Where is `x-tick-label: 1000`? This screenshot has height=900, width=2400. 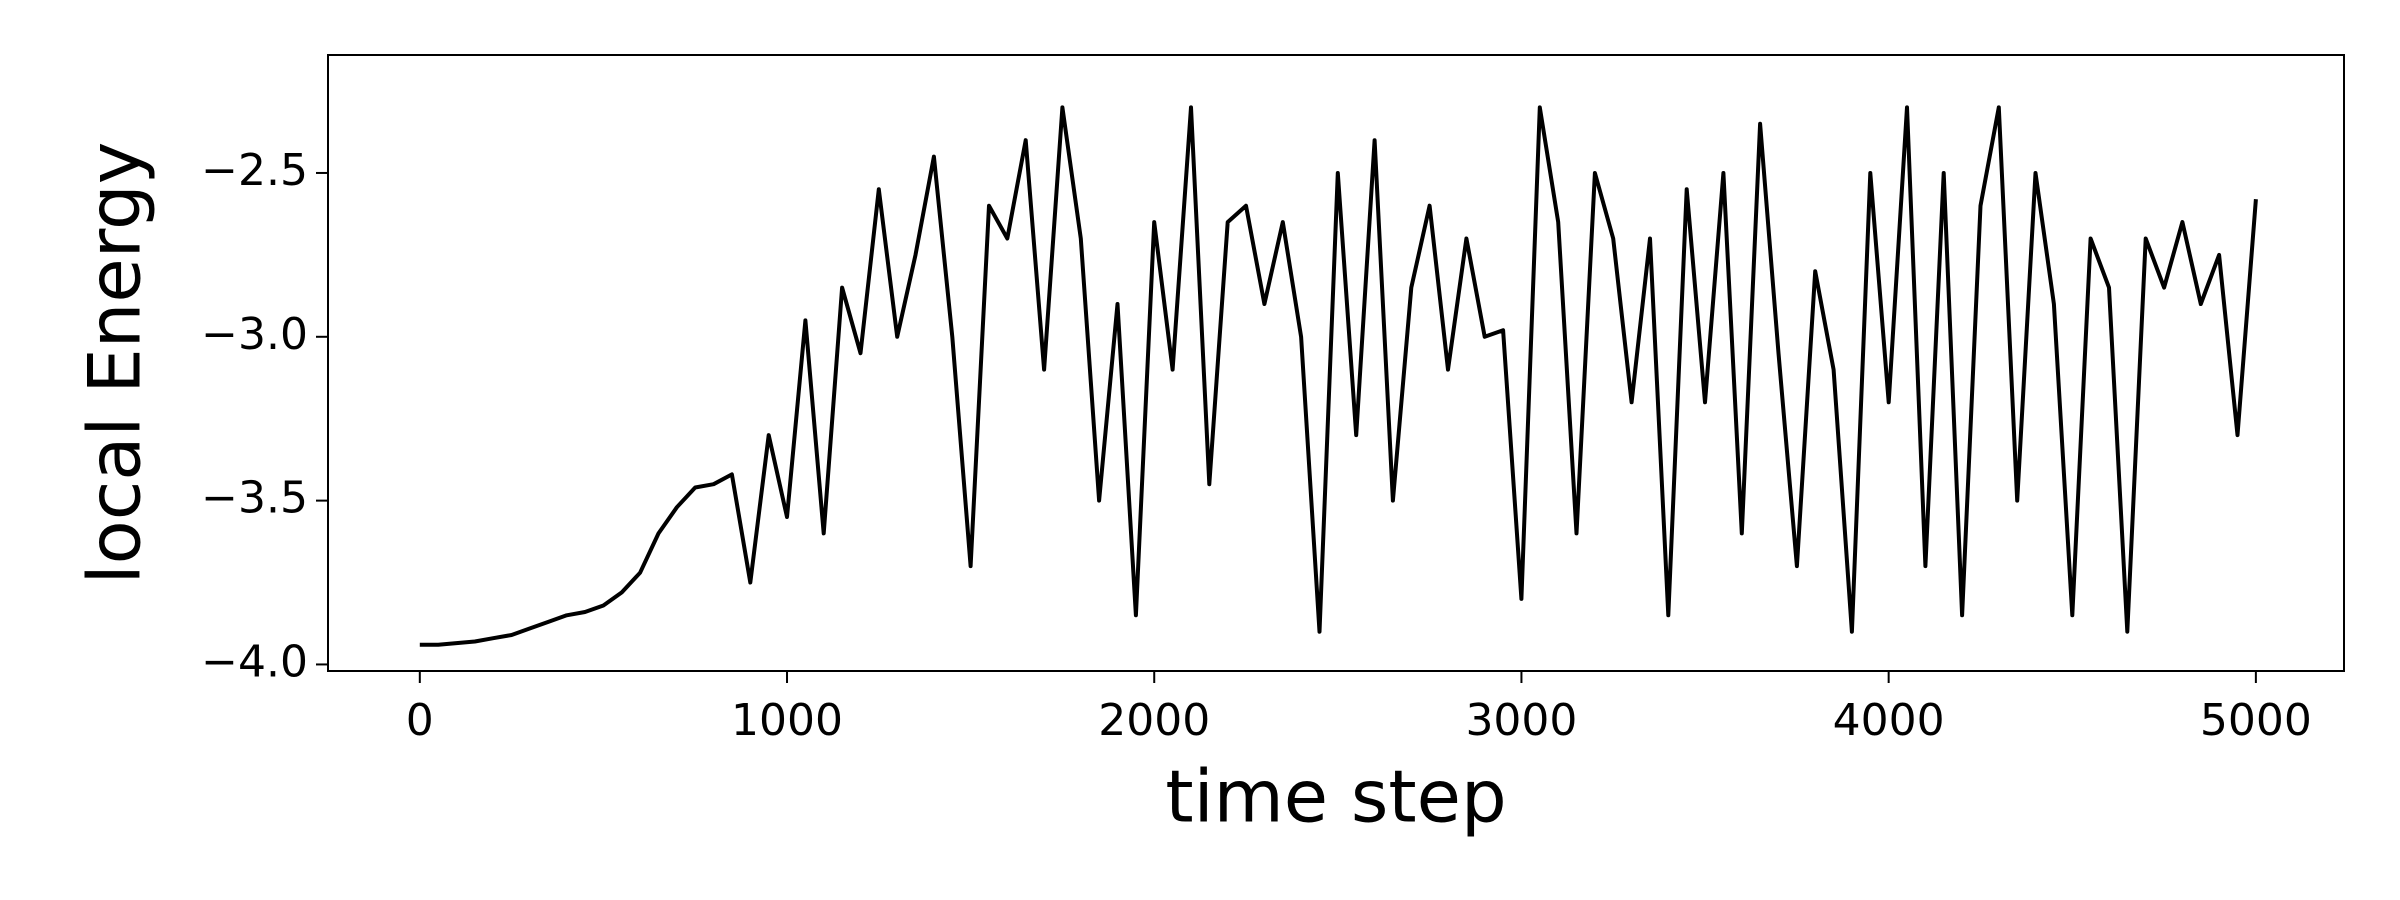
x-tick-label: 1000 is located at coordinates (787, 720).